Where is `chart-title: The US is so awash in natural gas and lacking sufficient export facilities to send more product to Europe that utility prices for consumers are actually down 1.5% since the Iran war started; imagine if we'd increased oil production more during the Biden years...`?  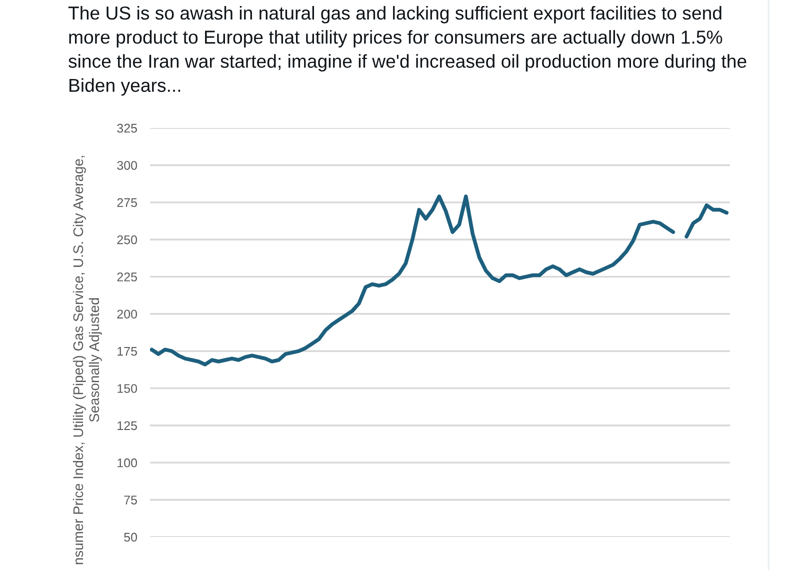 chart-title: The US is so awash in natural gas and lacking sufficient export facilities to send more product to Europe that utility prices for consumers are actually down 1.5% since the Iran war started; imagine if we'd increased oil production more during the Biden years... is located at coordinates (407, 51).